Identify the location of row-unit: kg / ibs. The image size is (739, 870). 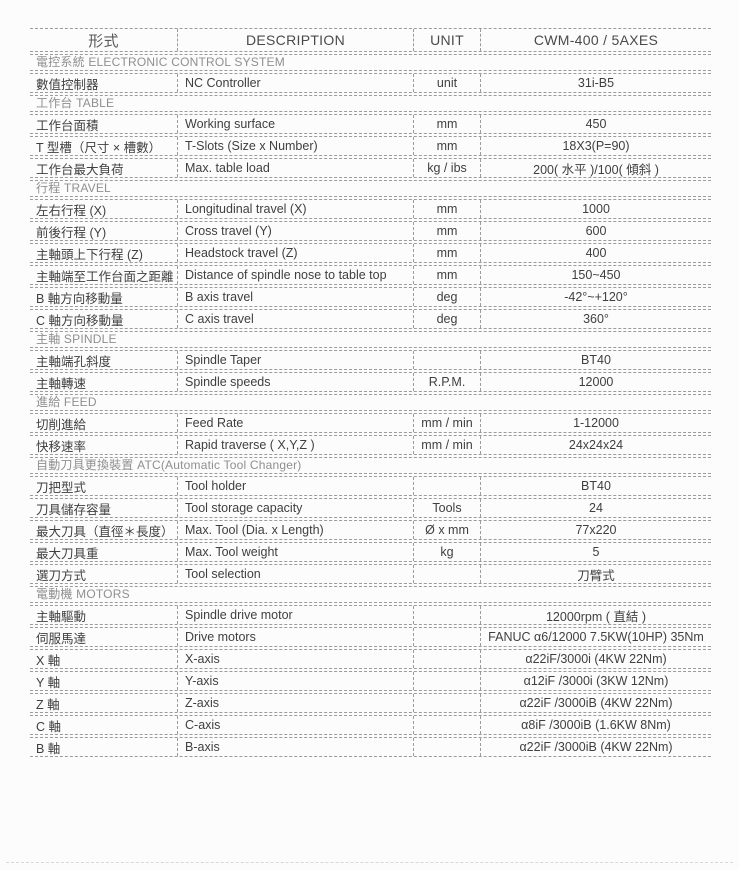
(446, 168).